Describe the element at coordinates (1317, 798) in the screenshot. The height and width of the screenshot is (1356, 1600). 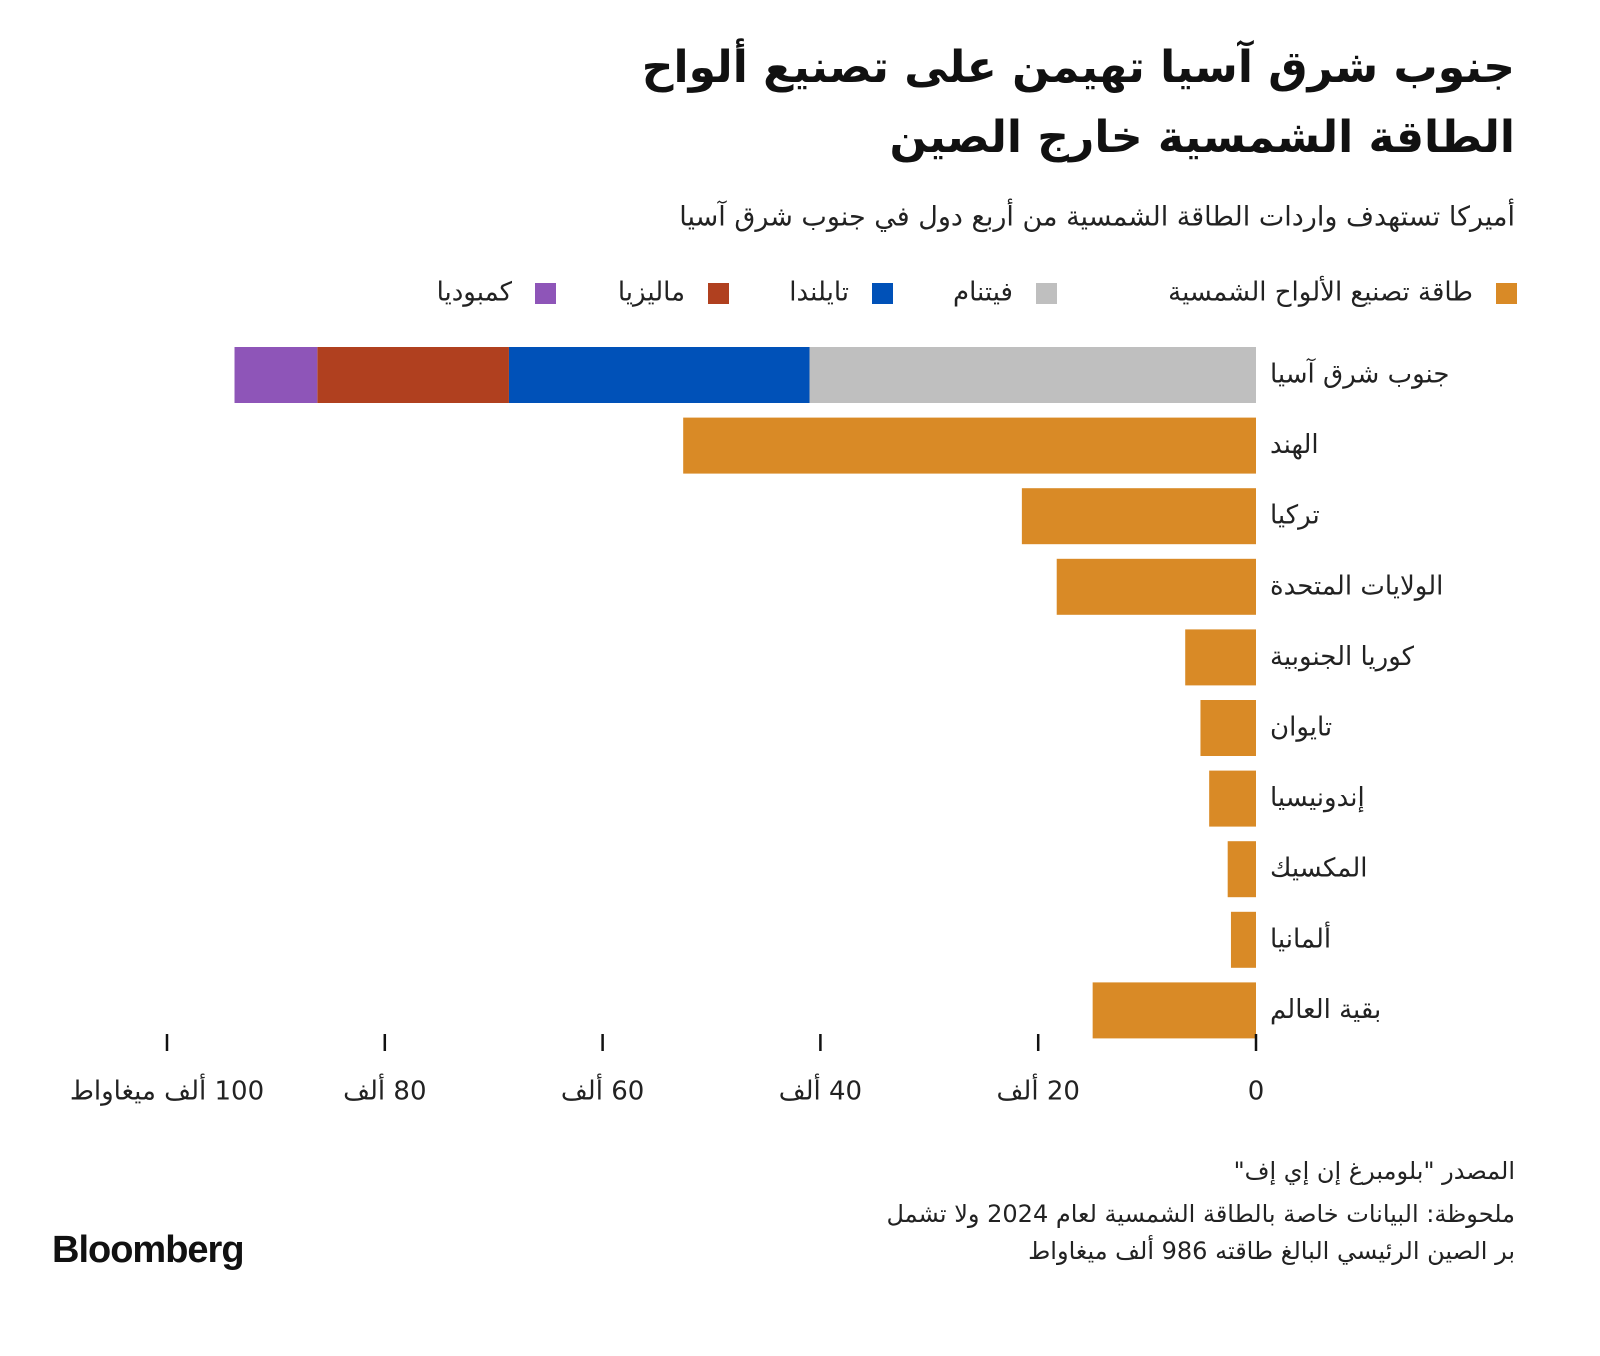
I see `category-label: إندونيسيا` at that location.